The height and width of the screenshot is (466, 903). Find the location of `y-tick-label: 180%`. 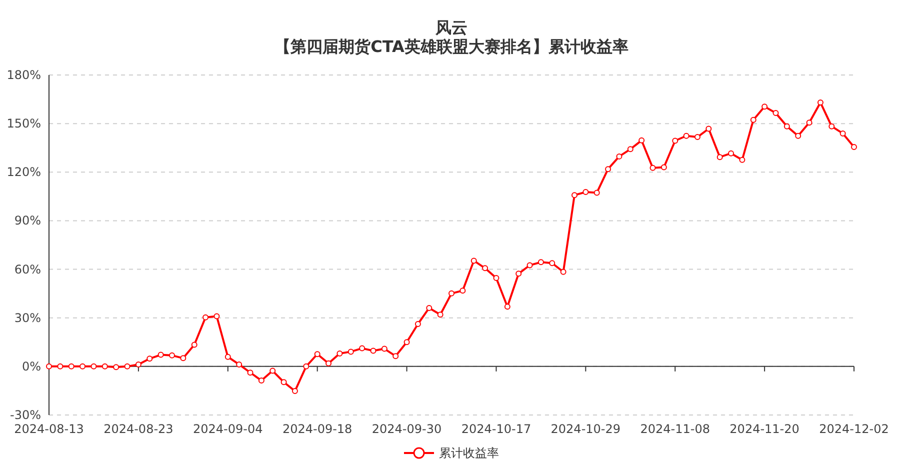

y-tick-label: 180% is located at coordinates (23, 75).